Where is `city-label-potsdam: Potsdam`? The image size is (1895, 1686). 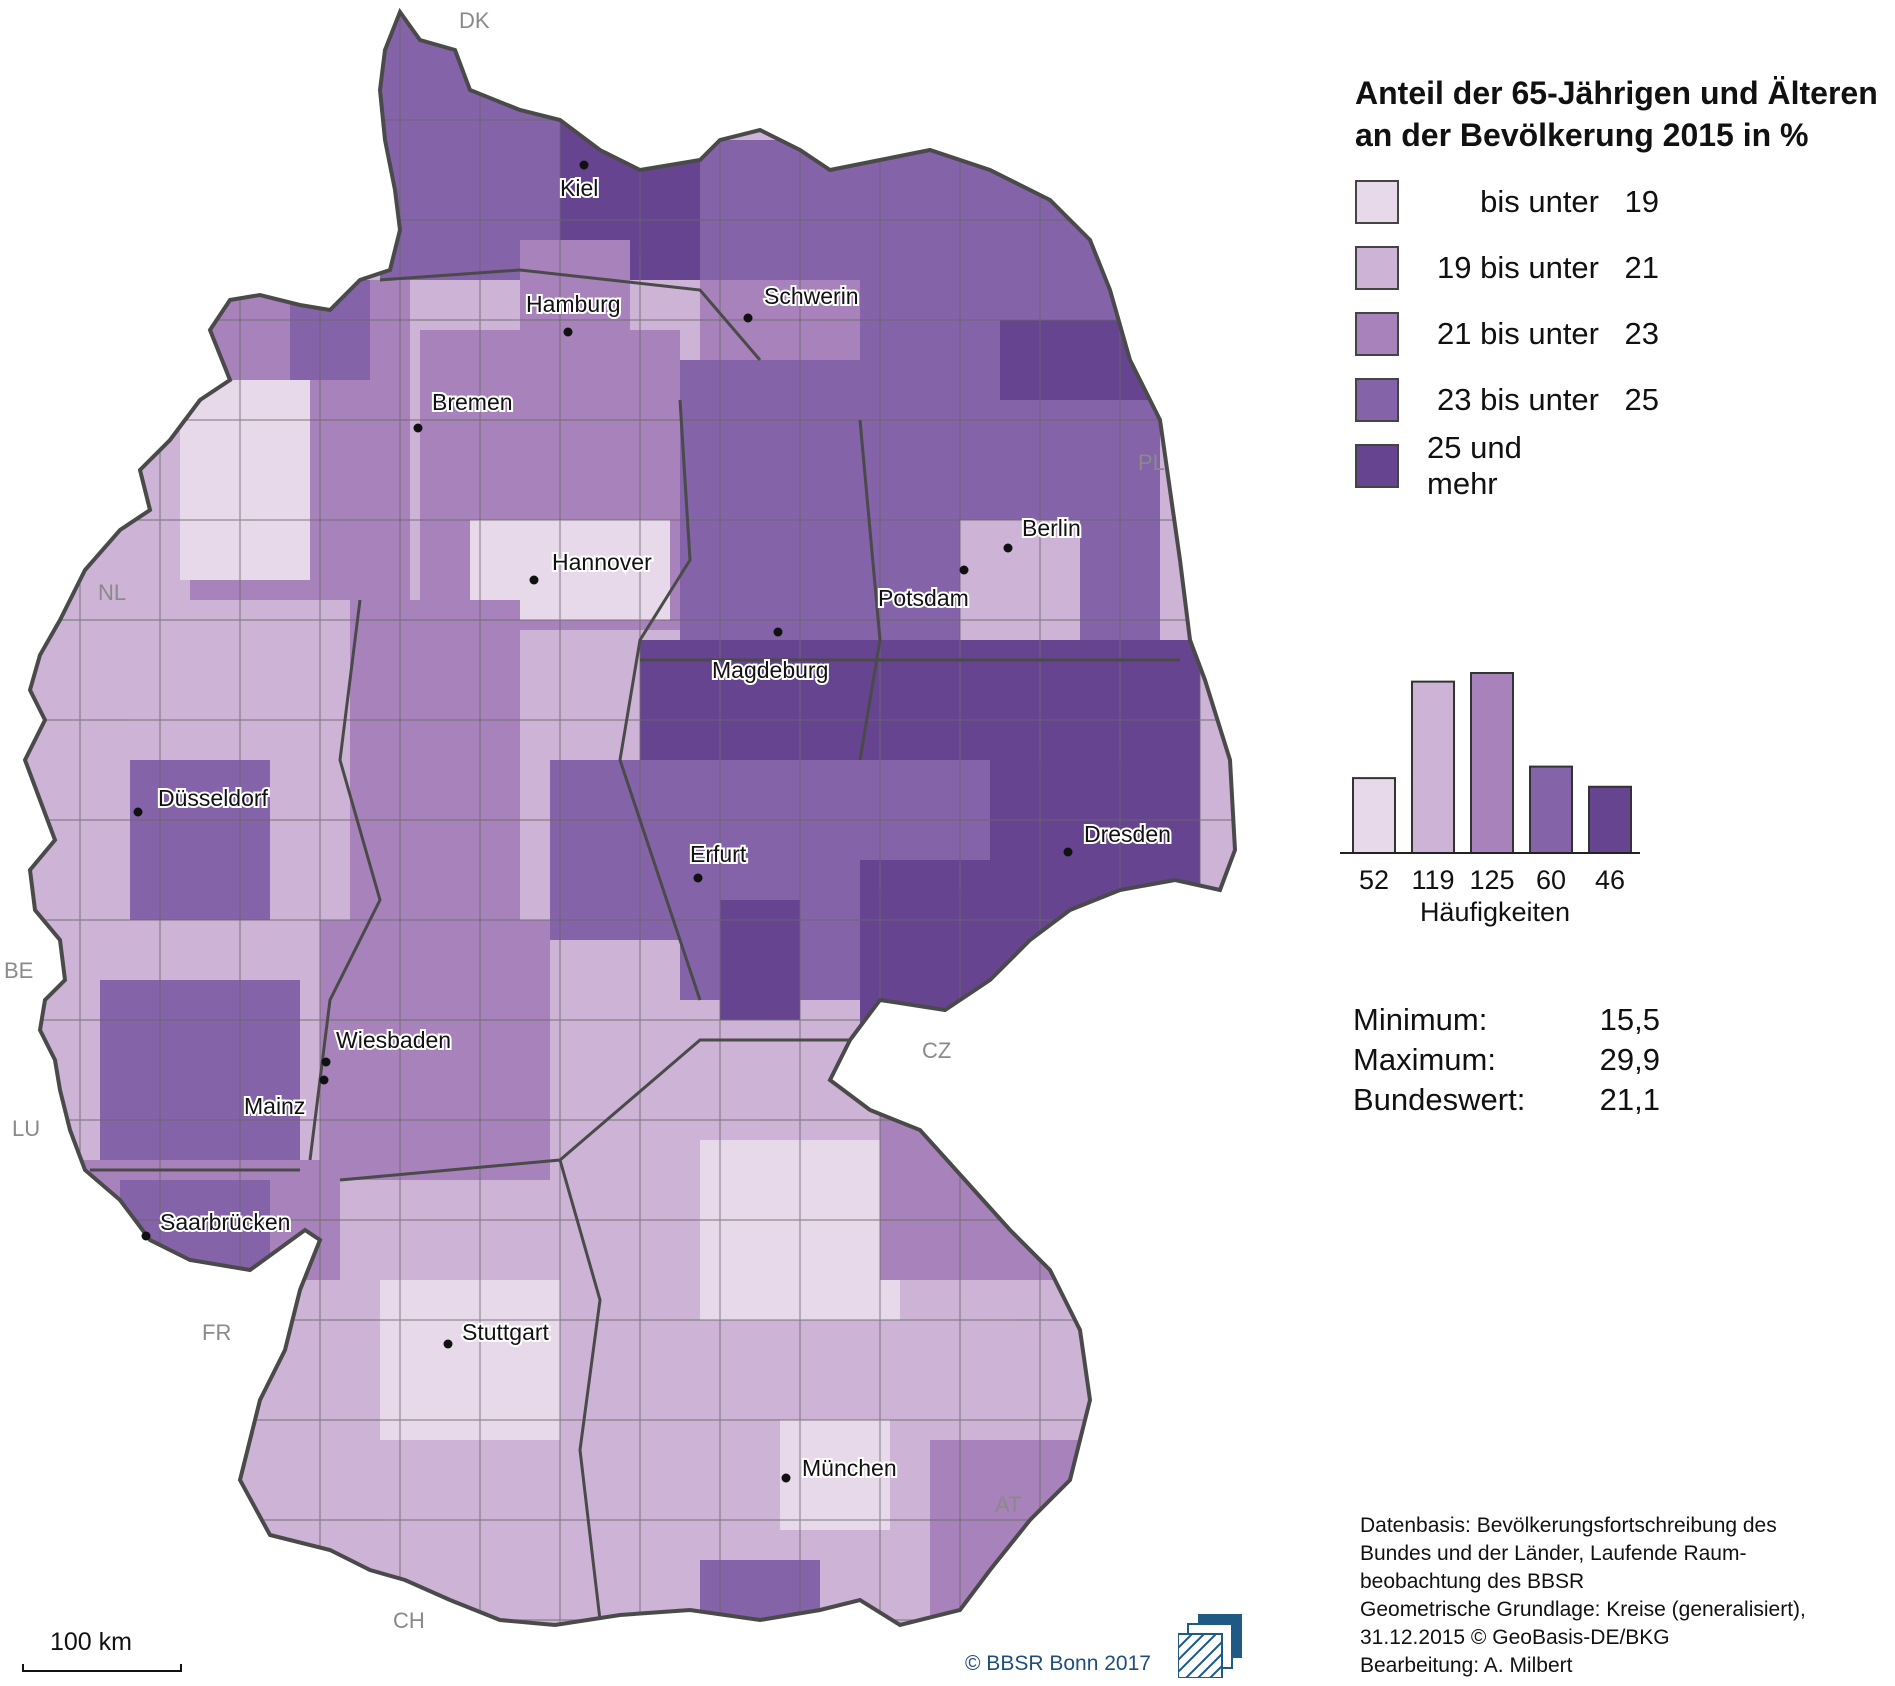 city-label-potsdam: Potsdam is located at coordinates (923, 598).